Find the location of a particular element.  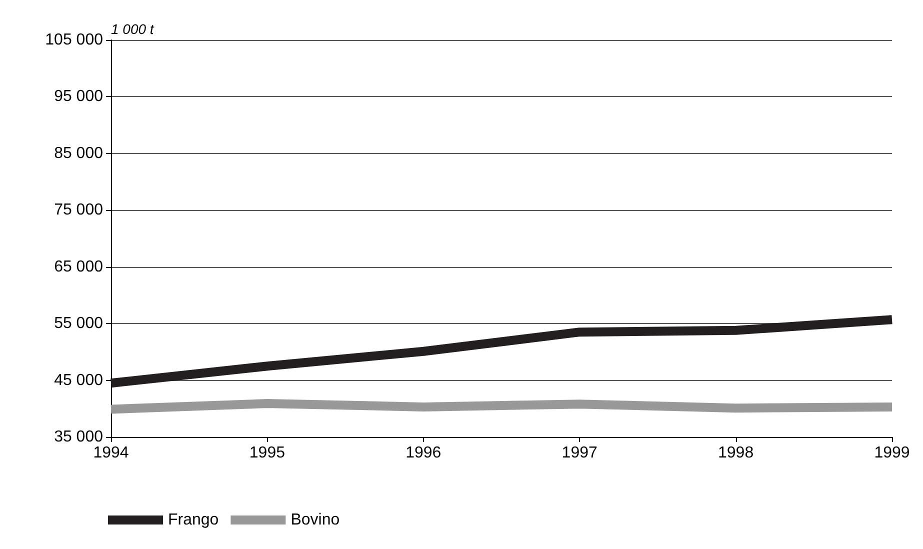

x-tick-label: 1995 is located at coordinates (267, 453).